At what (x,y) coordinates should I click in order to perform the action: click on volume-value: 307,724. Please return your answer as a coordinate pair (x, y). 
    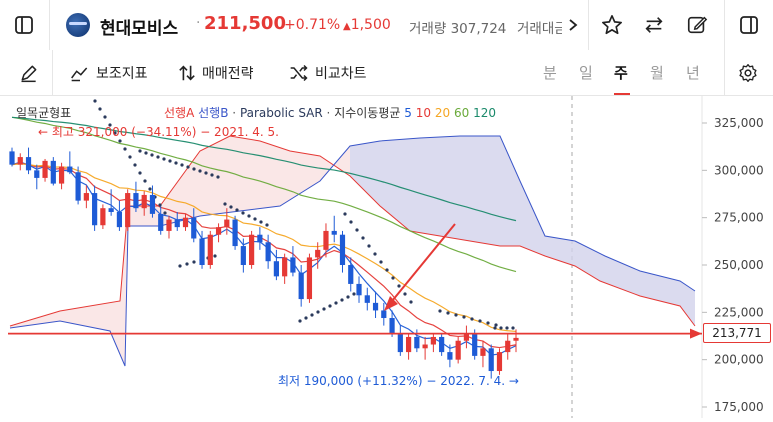
    Looking at the image, I should click on (478, 29).